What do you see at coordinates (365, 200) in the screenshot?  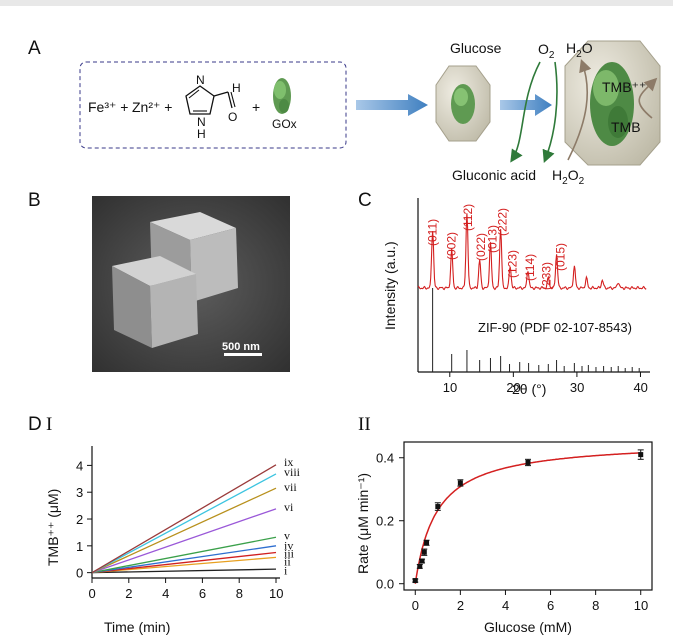 I see `panel-c-label: C` at bounding box center [365, 200].